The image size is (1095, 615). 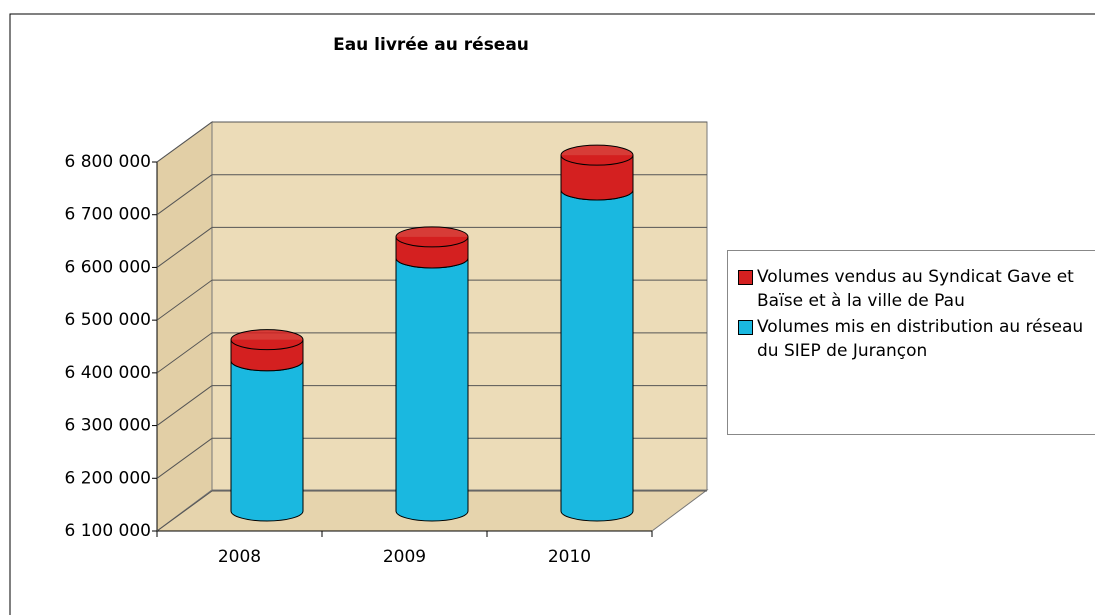 I want to click on y-tick-label: 6 800 000, so click(x=107, y=162).